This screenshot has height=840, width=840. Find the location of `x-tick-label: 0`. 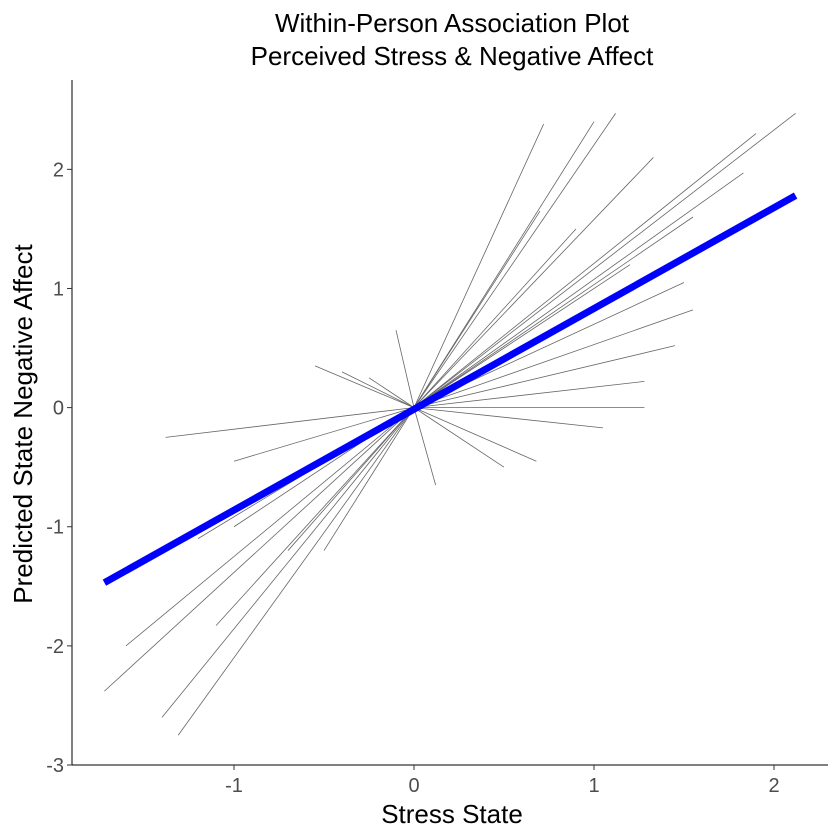

x-tick-label: 0 is located at coordinates (413, 786).